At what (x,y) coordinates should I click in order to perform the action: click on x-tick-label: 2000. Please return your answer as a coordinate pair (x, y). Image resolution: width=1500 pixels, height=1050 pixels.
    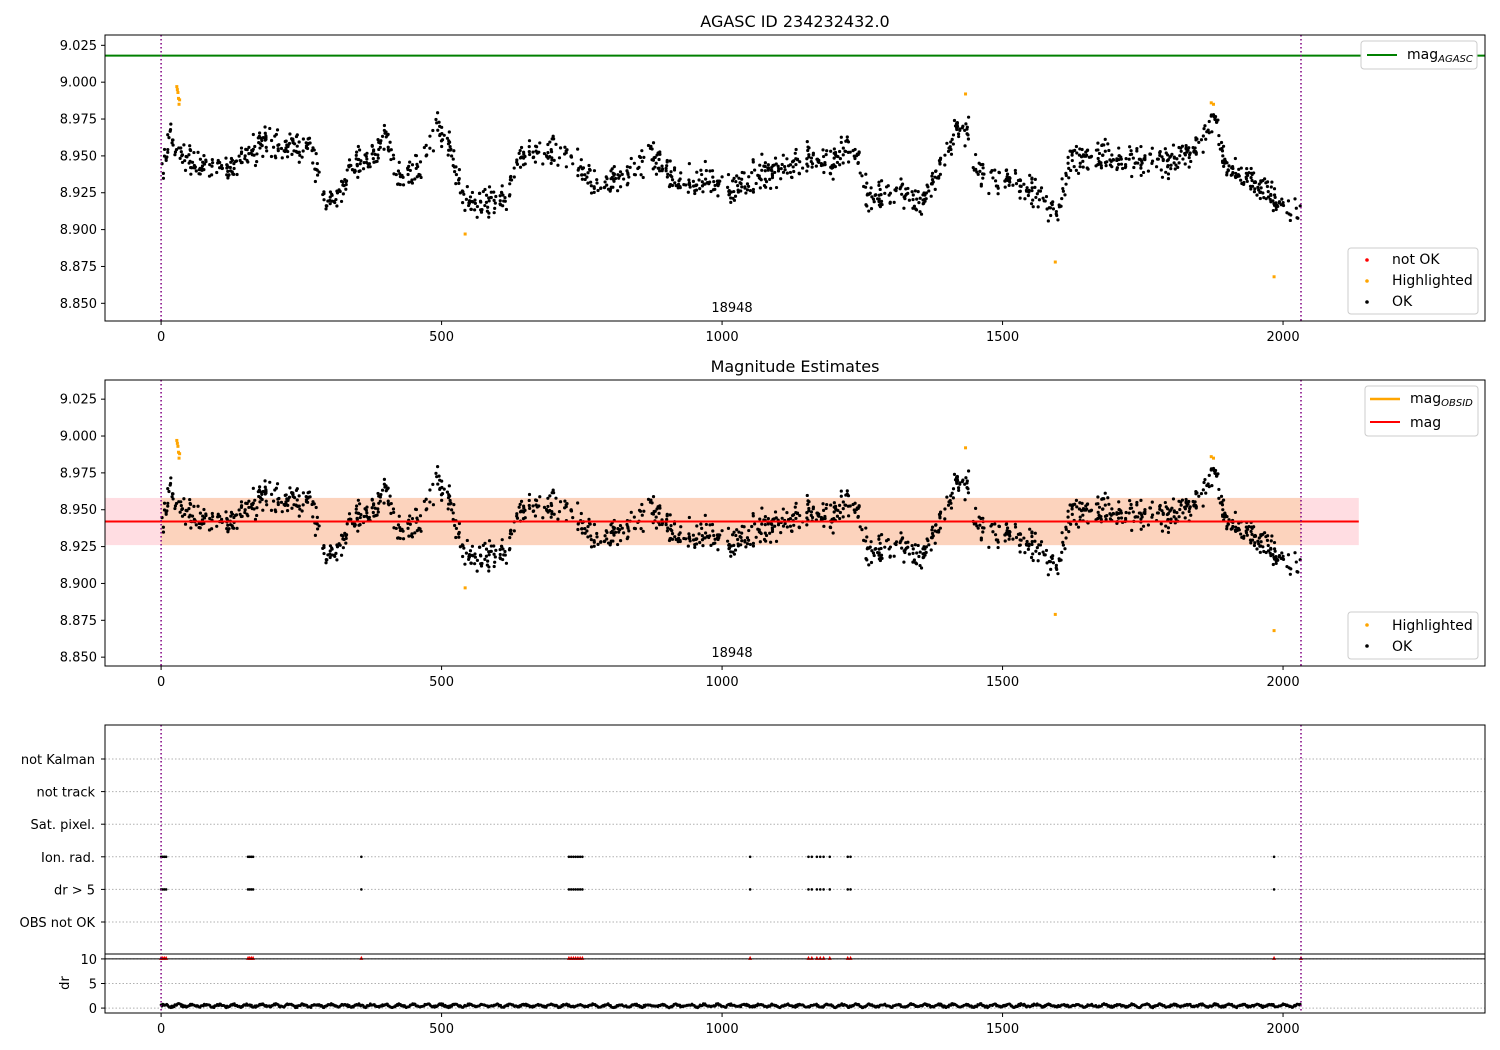
    Looking at the image, I should click on (1283, 1029).